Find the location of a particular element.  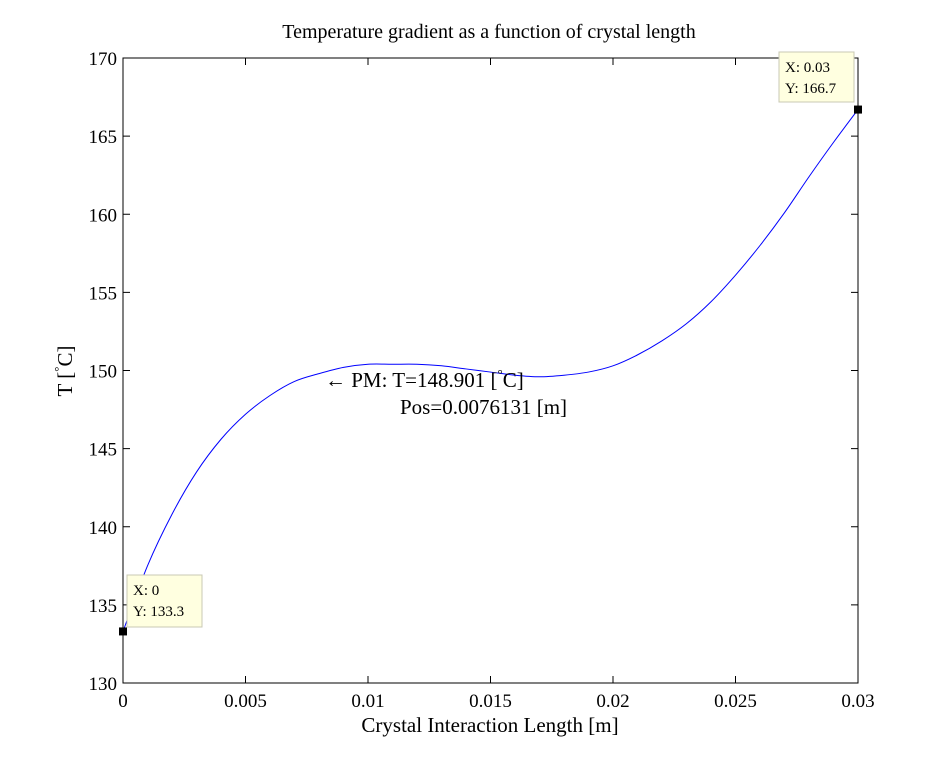

y-tick-label: 155 is located at coordinates (103, 293).